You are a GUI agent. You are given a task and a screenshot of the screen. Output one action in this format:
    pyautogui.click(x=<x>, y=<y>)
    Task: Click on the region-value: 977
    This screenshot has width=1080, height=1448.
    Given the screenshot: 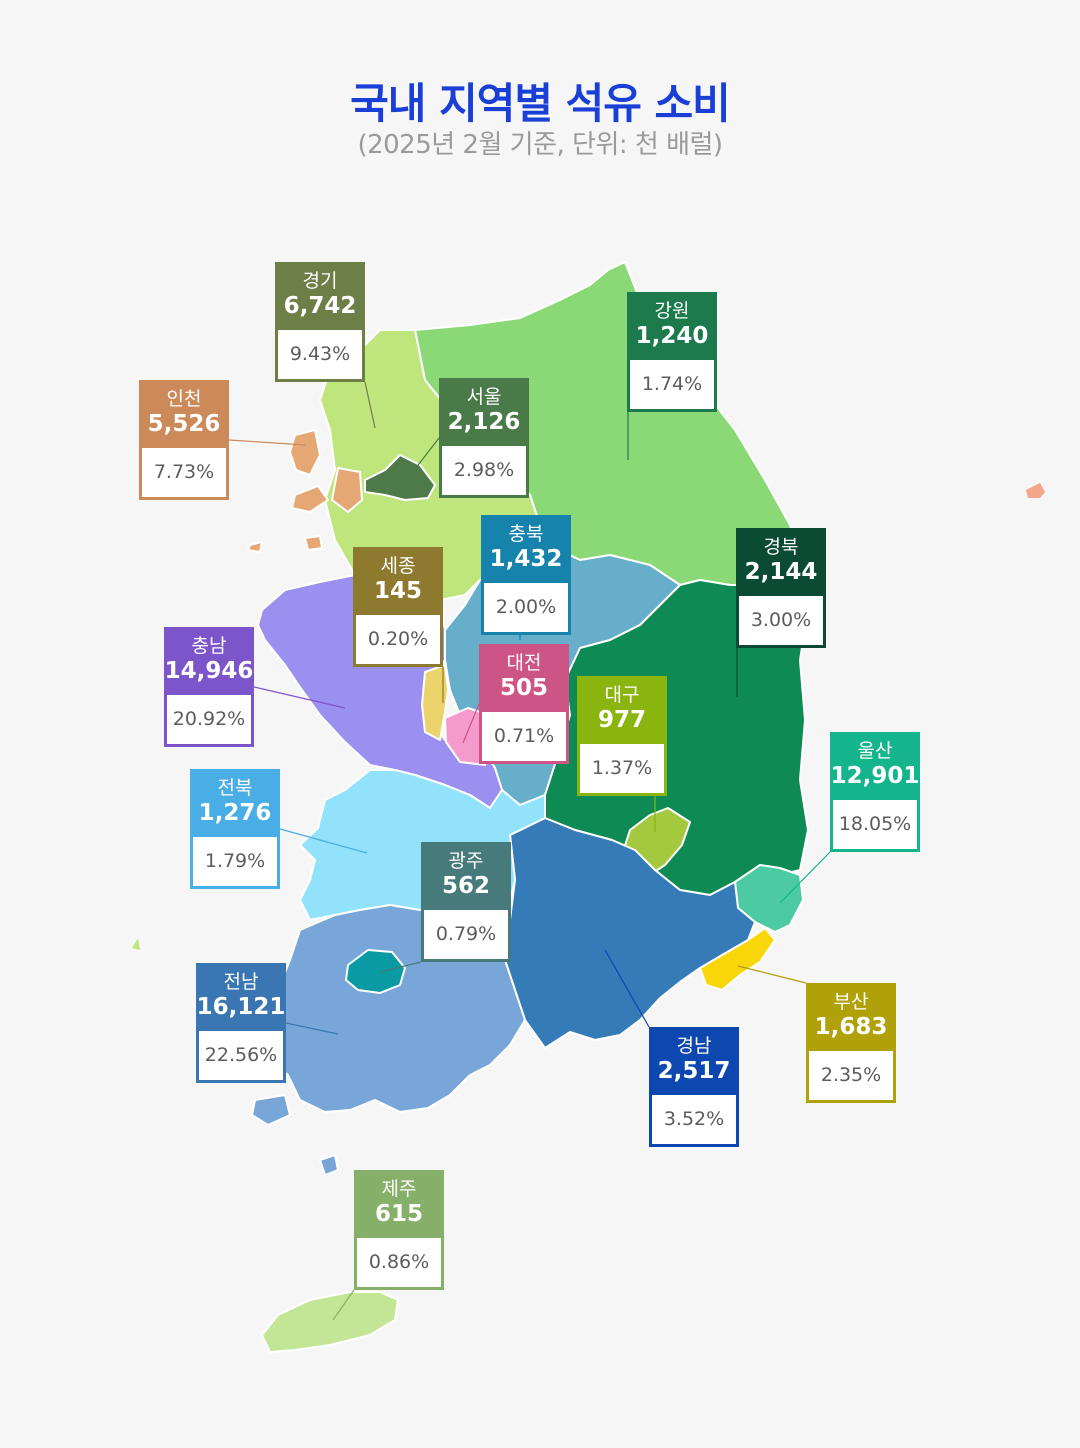 What is the action you would take?
    pyautogui.click(x=621, y=720)
    